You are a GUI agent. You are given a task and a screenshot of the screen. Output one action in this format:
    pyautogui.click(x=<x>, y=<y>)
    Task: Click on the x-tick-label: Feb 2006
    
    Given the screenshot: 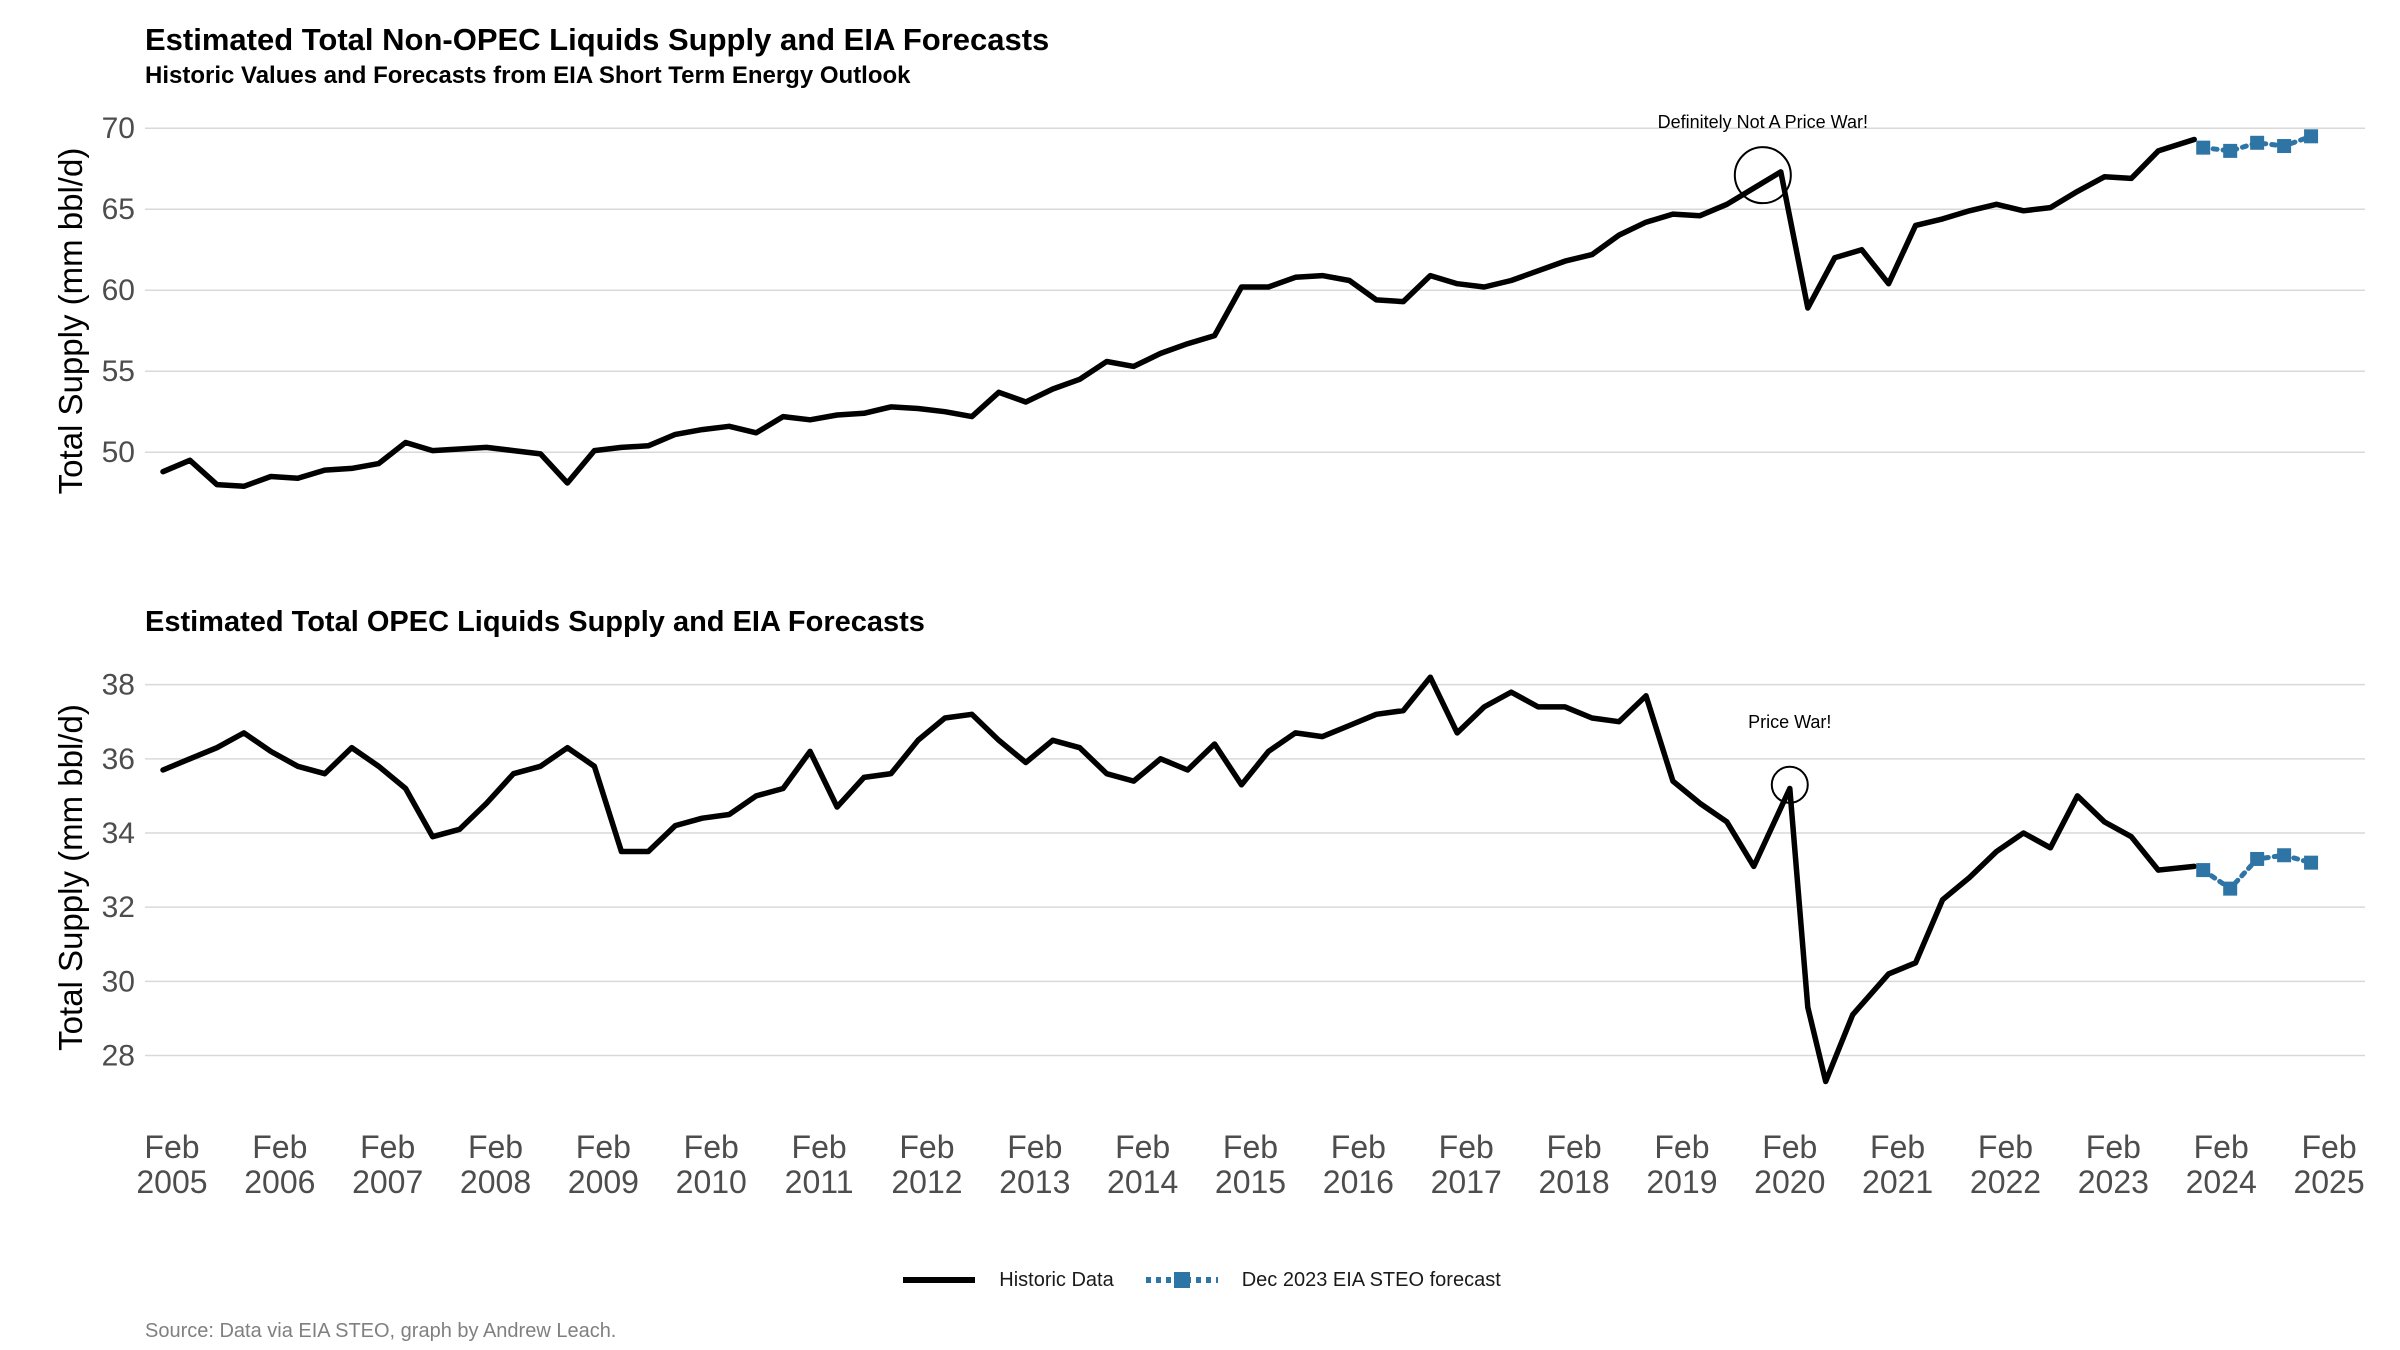 What is the action you would take?
    pyautogui.click(x=279, y=1164)
    